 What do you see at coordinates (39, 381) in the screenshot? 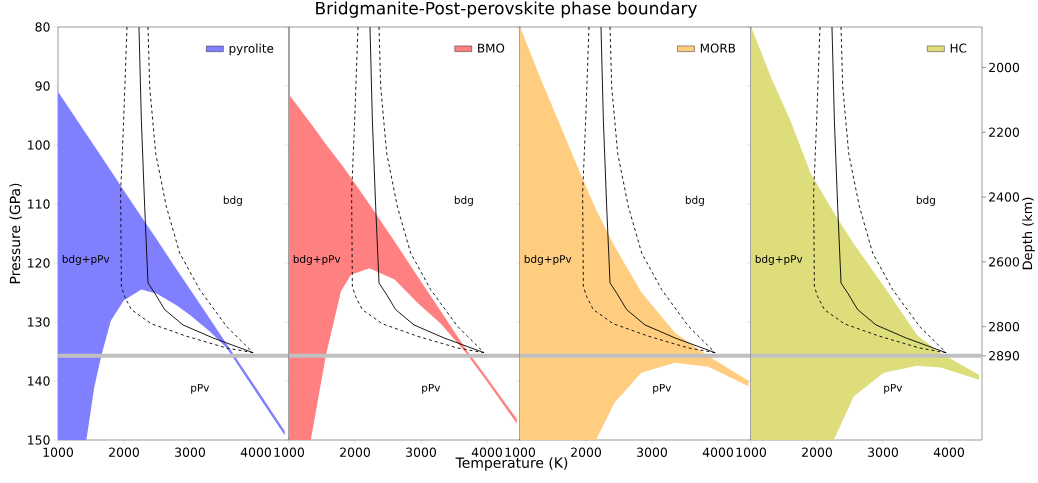
I see `y-tick-label: 140` at bounding box center [39, 381].